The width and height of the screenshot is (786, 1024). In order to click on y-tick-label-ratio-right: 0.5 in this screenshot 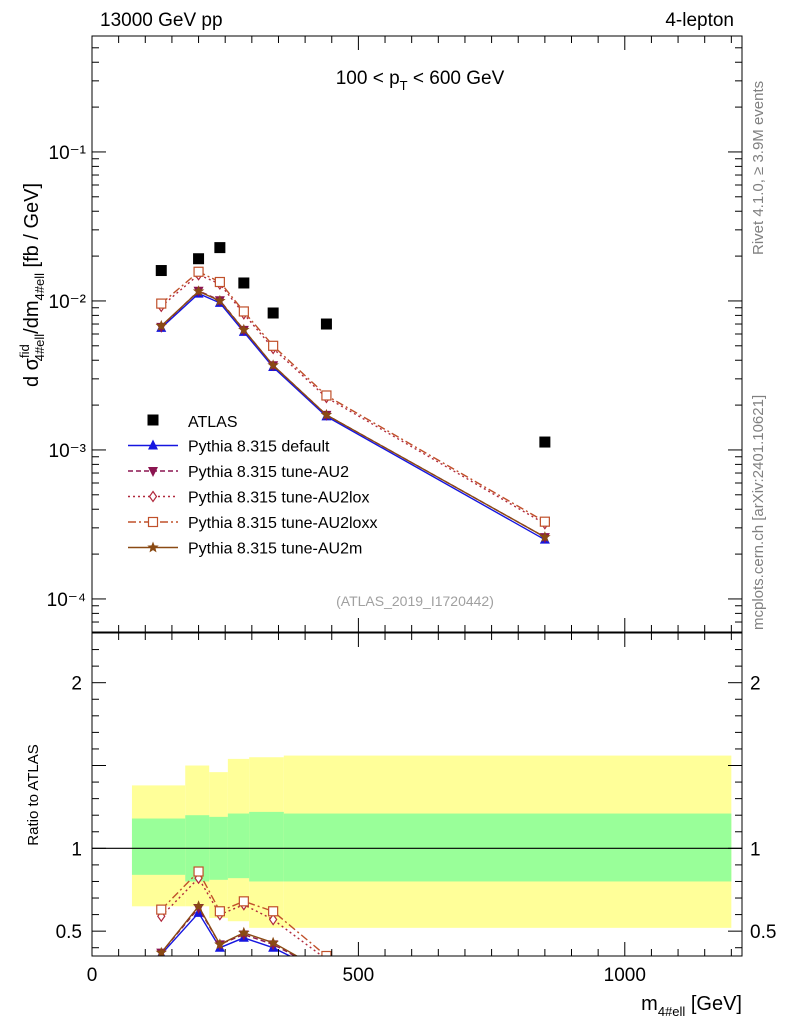, I will do `click(763, 932)`.